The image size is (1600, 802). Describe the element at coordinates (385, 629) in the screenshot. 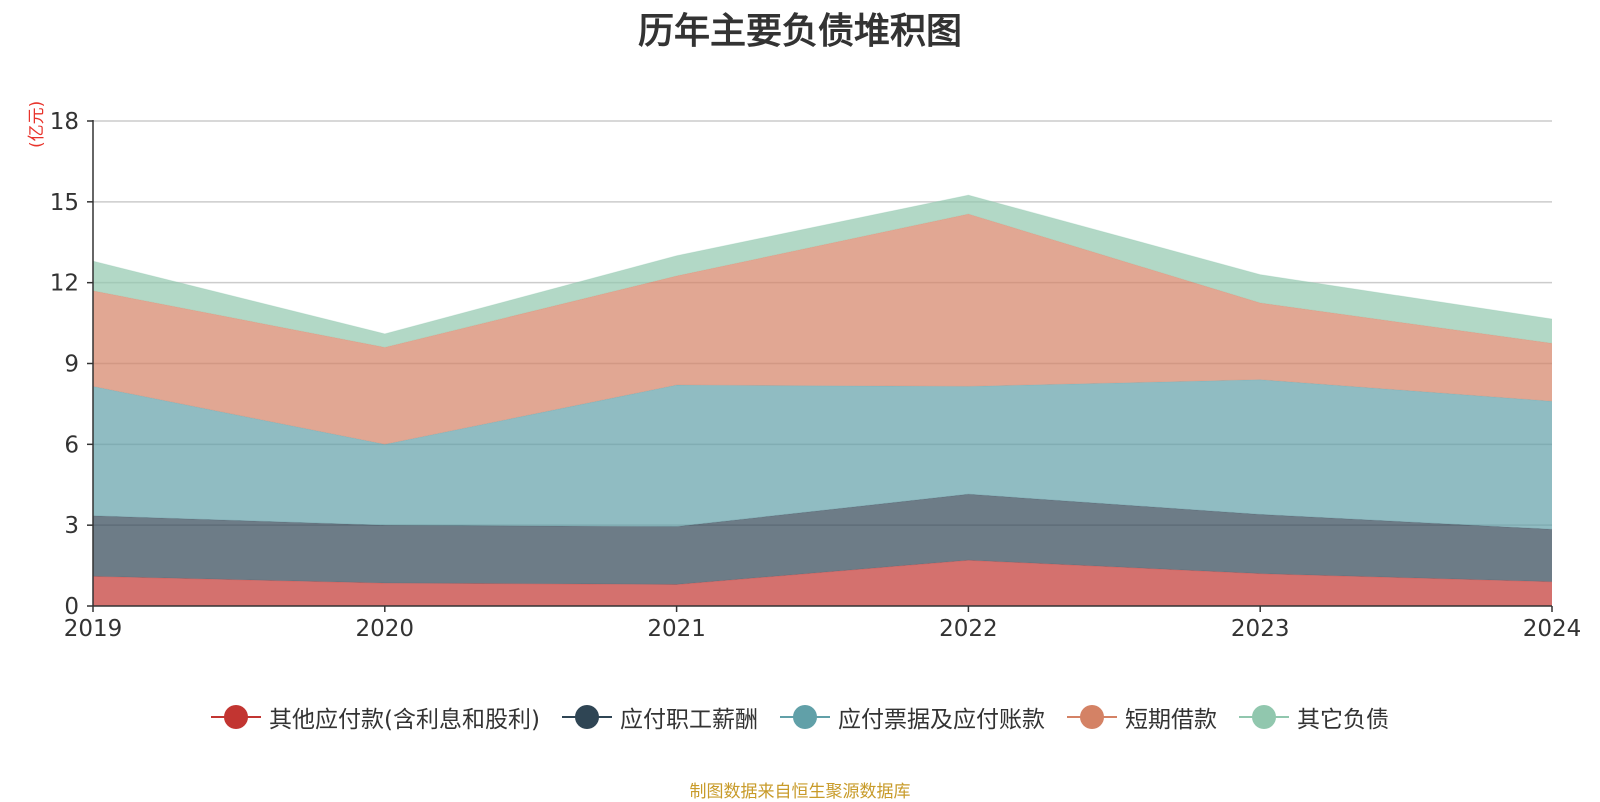

I see `x-tick-label: 2020` at that location.